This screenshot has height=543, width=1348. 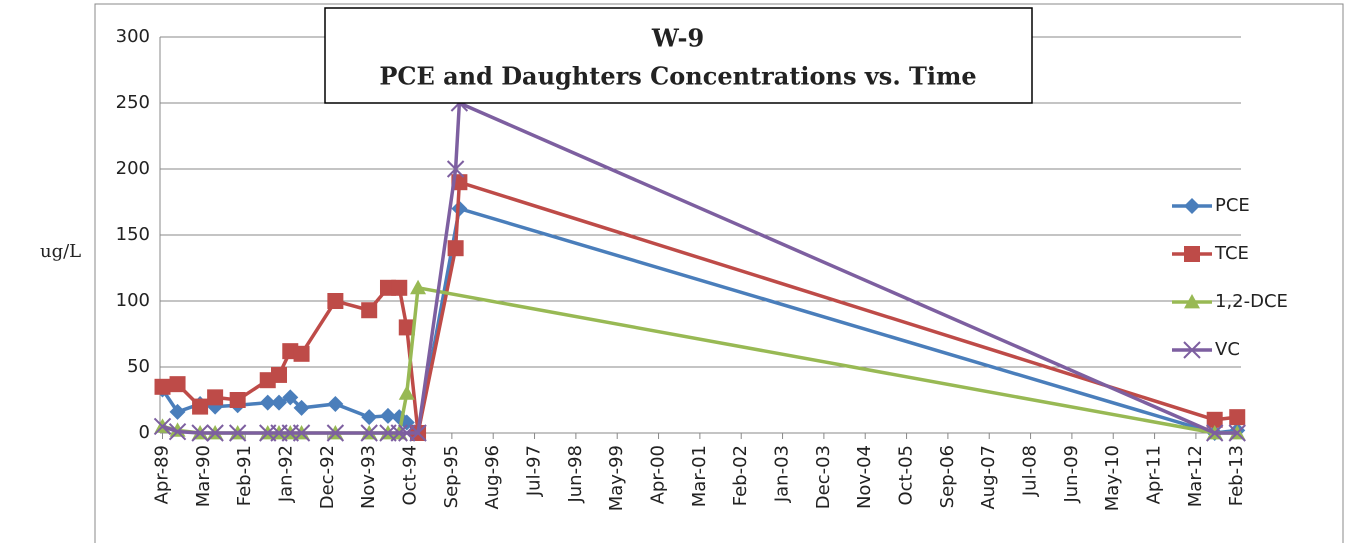 I want to click on legend-label: VC, so click(x=1227, y=349).